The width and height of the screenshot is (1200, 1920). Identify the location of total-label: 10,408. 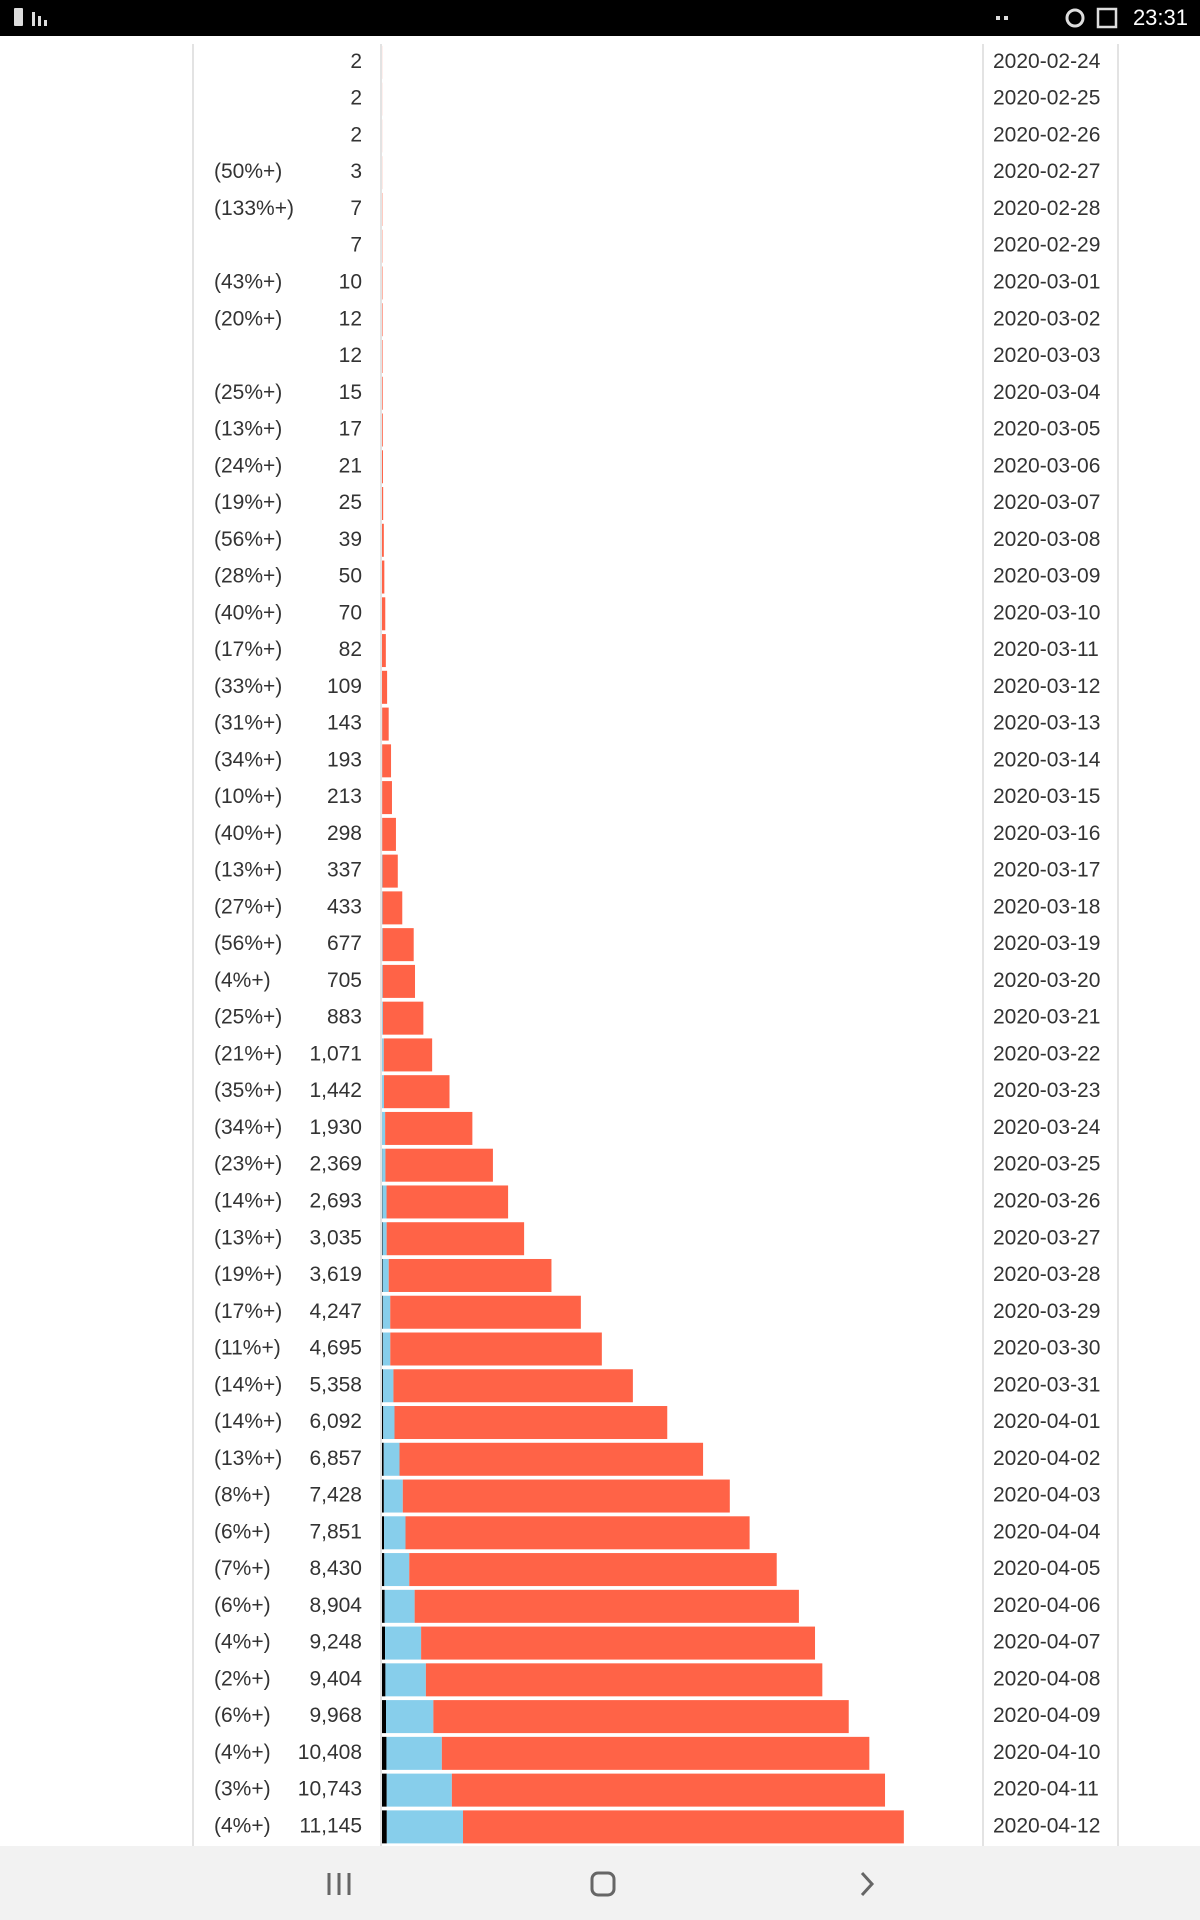
(330, 1752).